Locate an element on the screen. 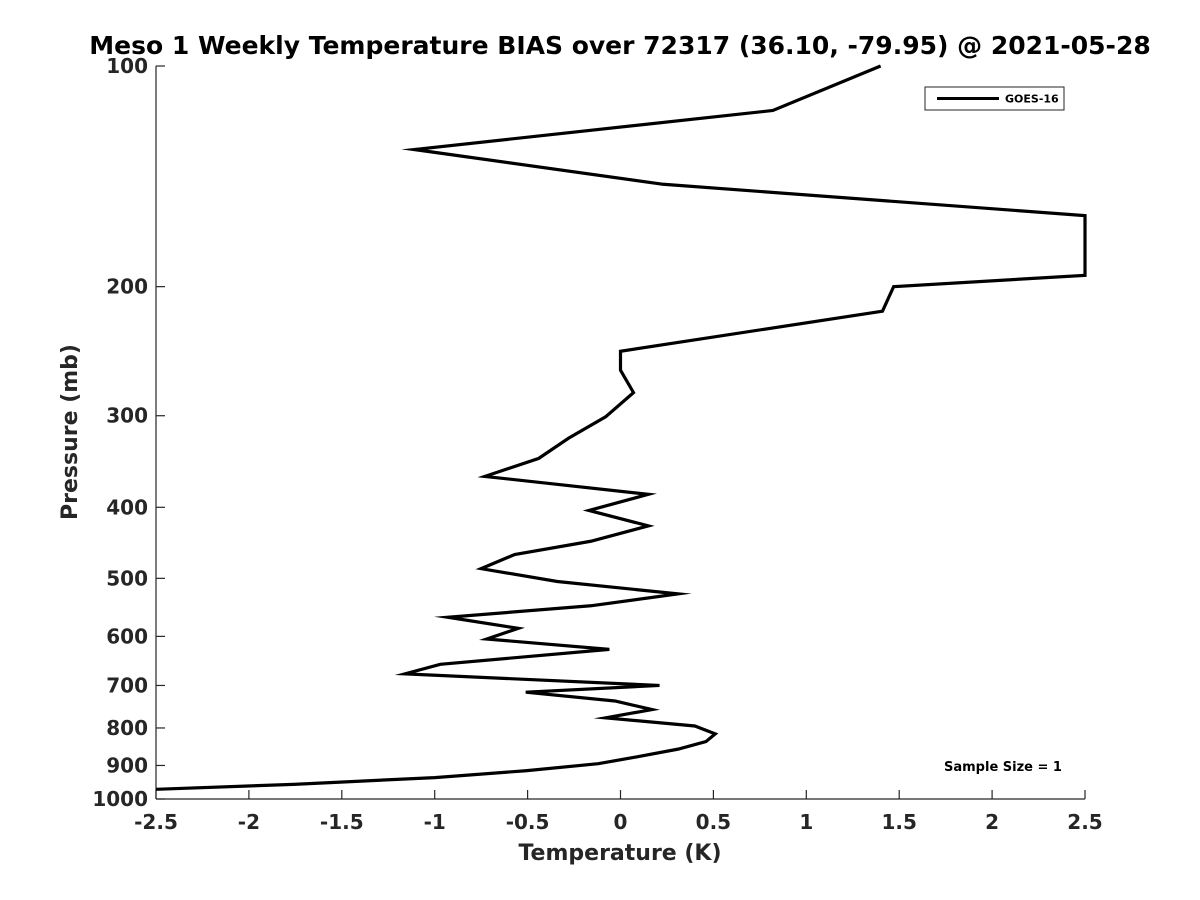  y-tick-label: 800 is located at coordinates (127, 728).